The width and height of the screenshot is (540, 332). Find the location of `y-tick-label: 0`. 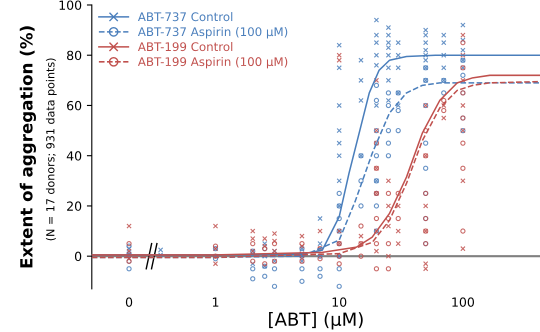

y-tick-label: 0 is located at coordinates (78, 257).